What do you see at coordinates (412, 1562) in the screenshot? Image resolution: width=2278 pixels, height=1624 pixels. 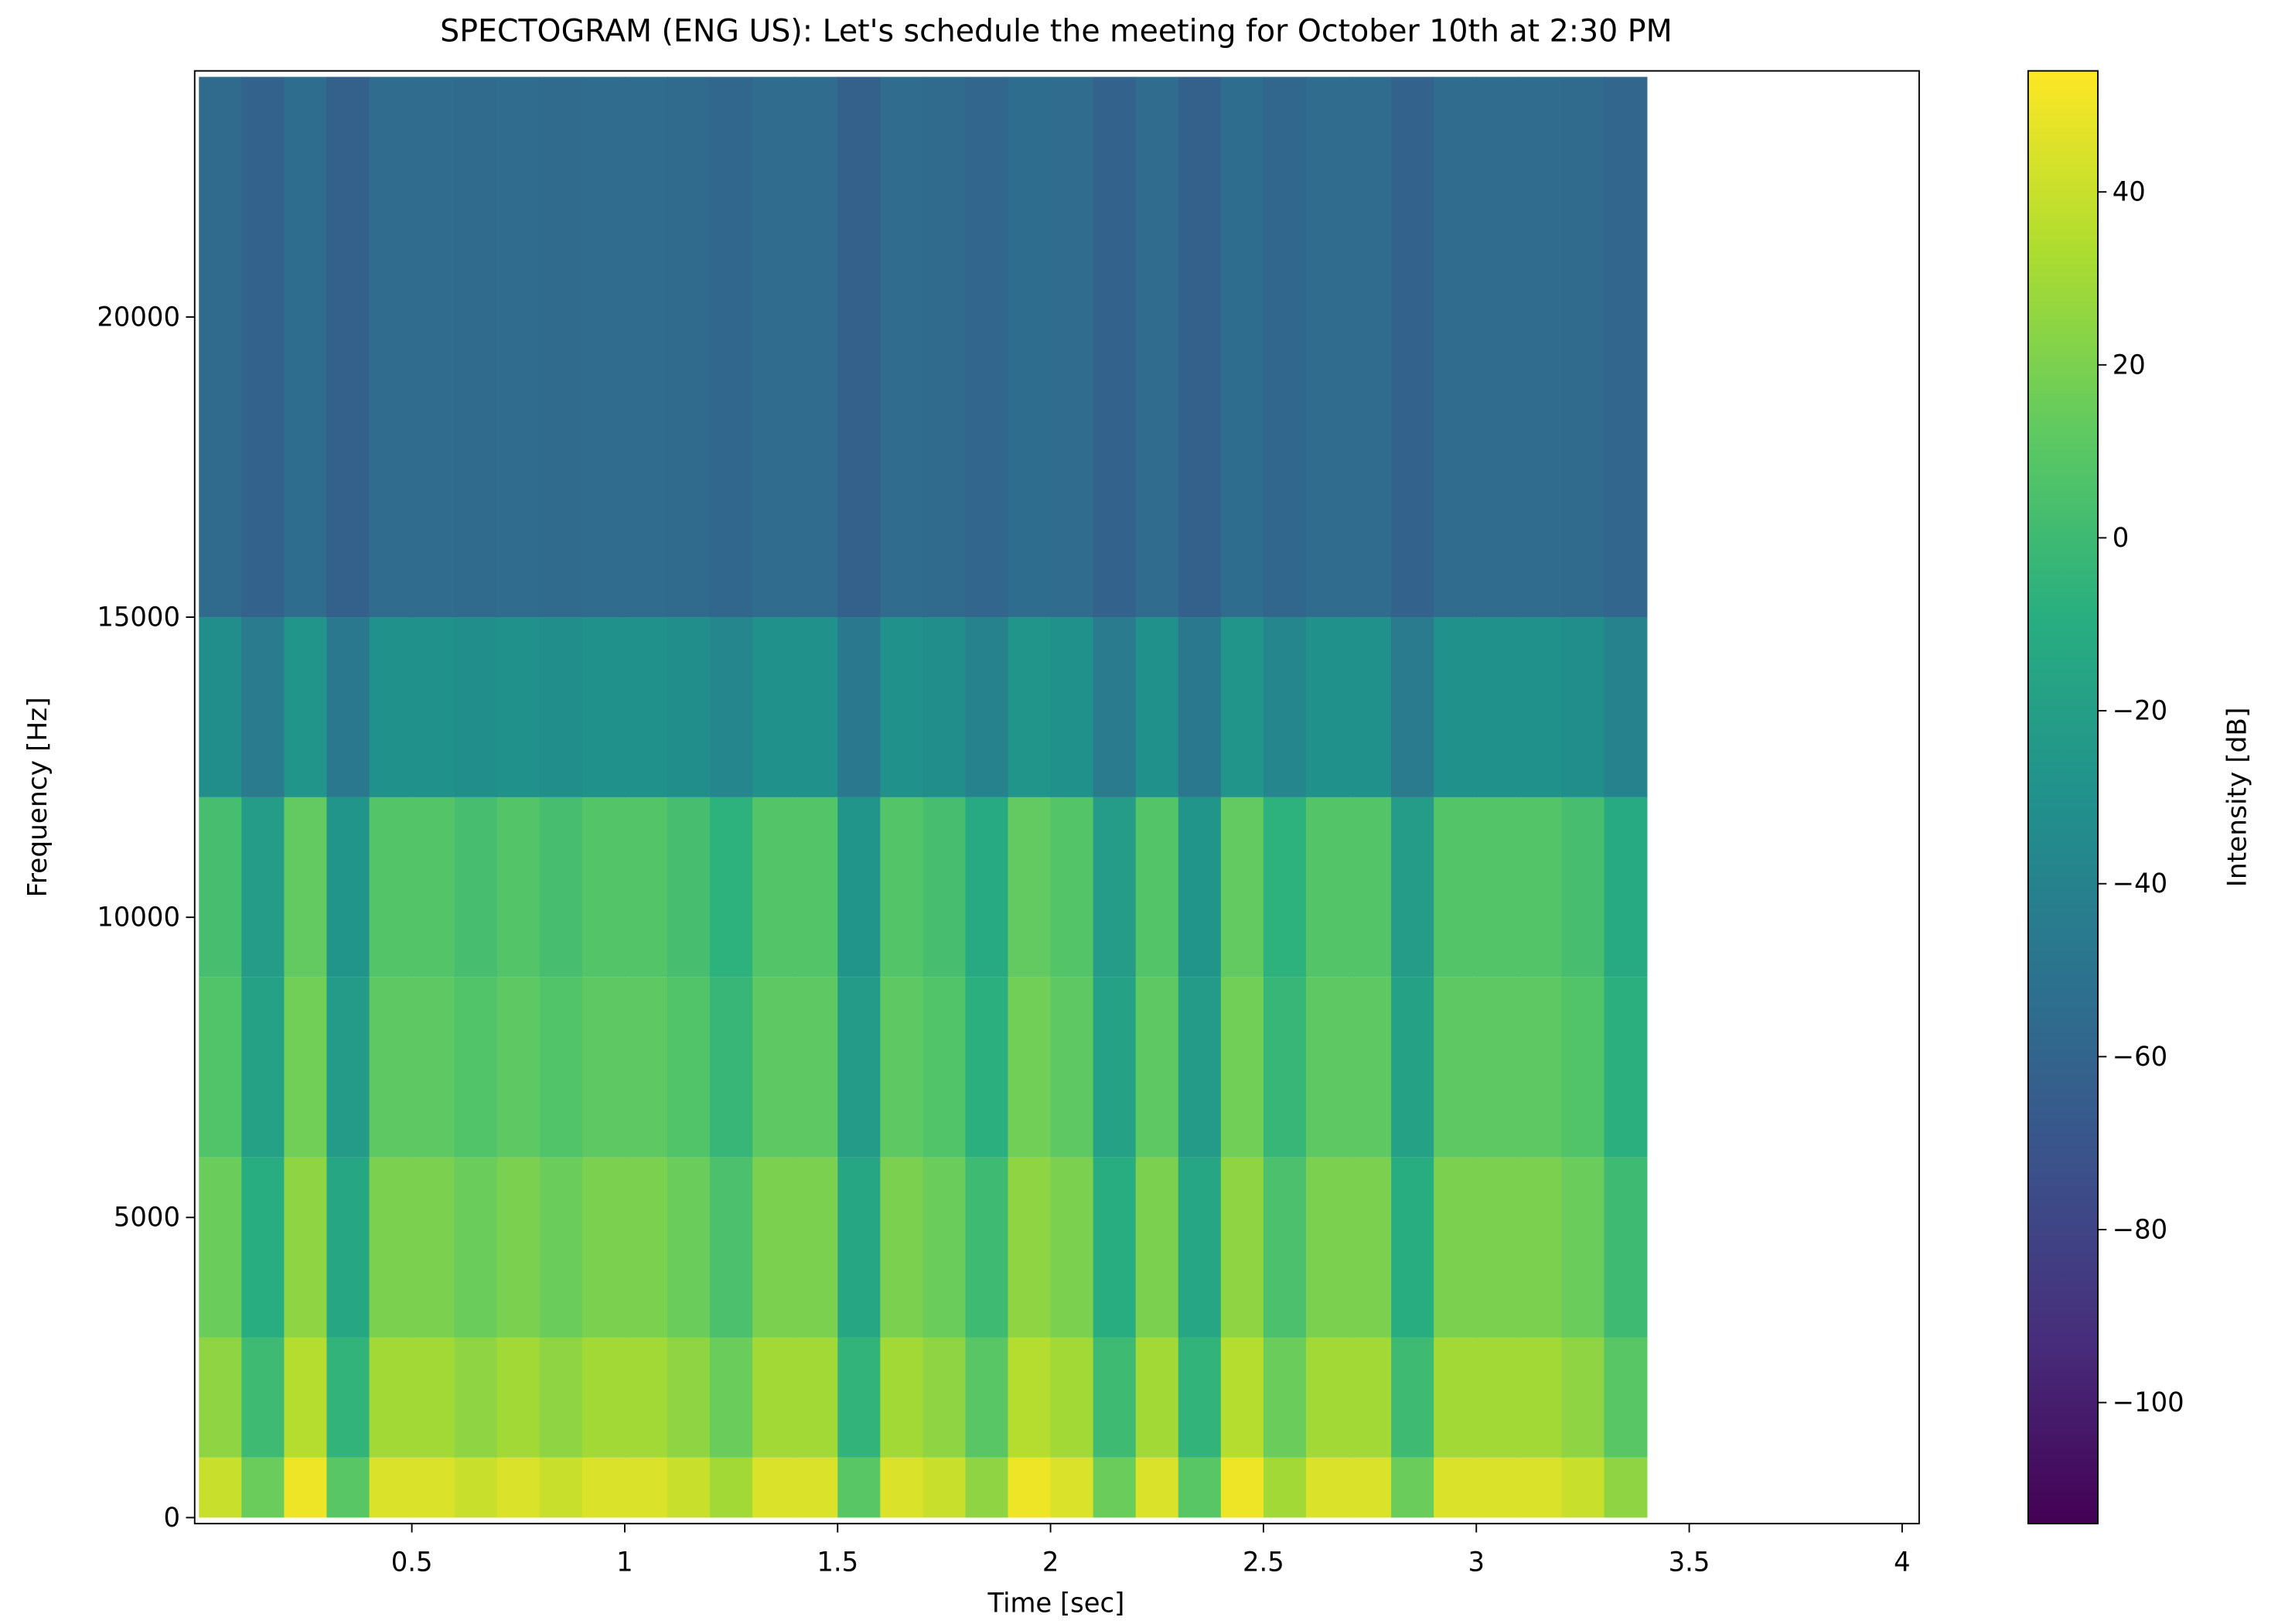 I see `x-tick-label: 0.5` at bounding box center [412, 1562].